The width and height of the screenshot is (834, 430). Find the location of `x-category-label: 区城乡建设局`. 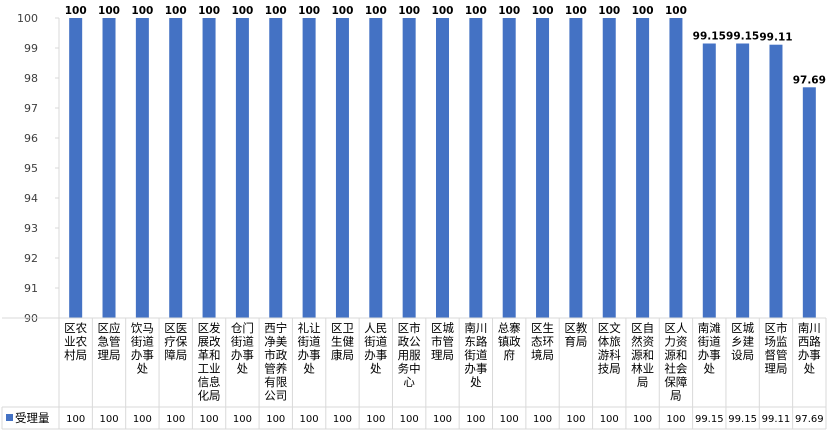

x-category-label: 区城乡建设局 is located at coordinates (742, 341).